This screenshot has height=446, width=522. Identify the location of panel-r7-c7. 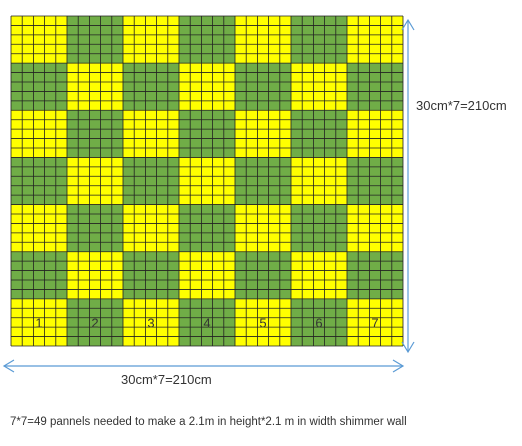
(375, 322).